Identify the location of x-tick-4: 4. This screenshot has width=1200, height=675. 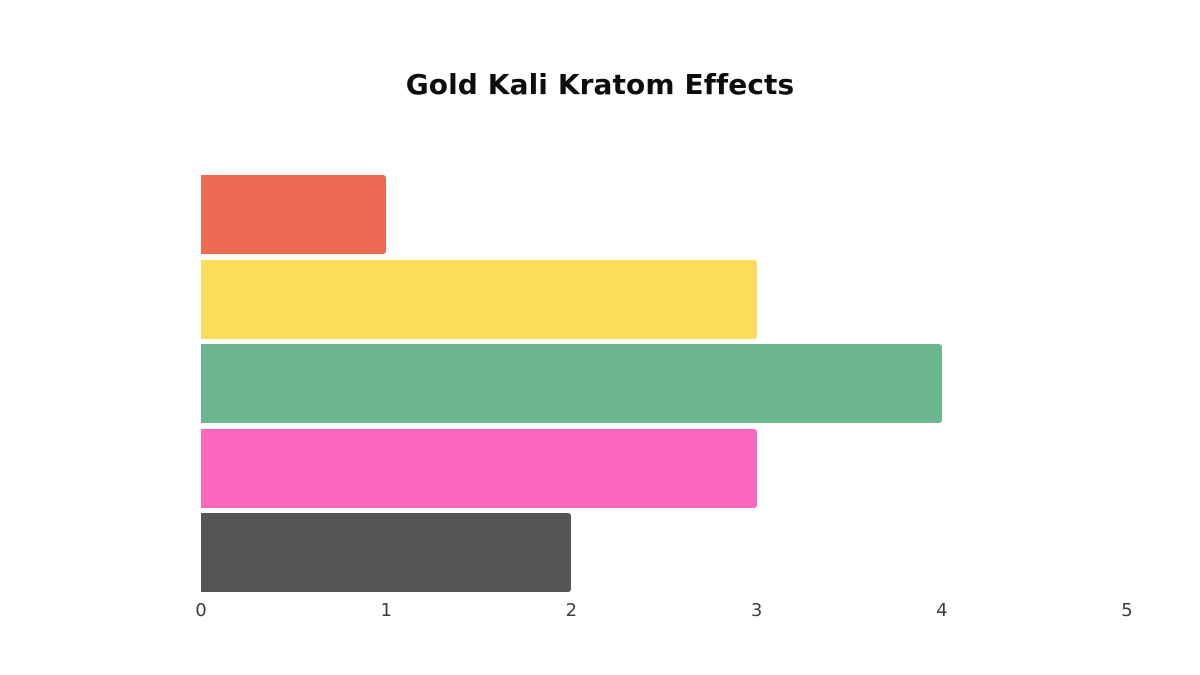
(942, 610).